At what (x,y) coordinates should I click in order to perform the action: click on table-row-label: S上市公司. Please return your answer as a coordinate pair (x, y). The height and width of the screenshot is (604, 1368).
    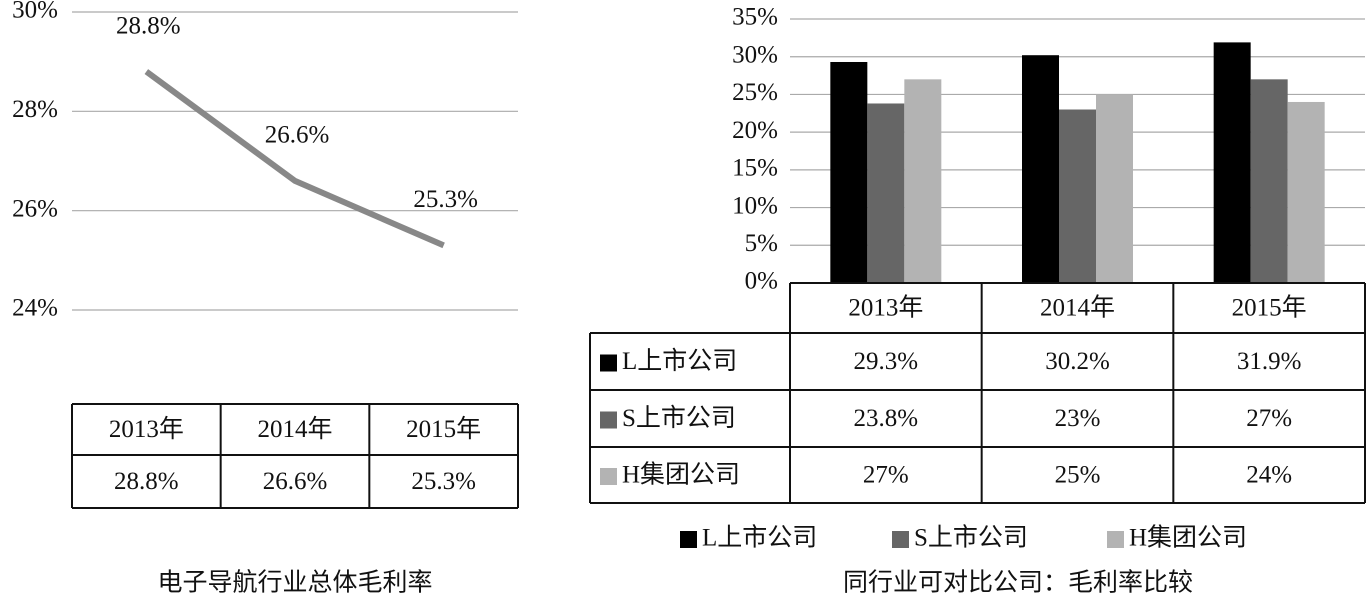
    Looking at the image, I should click on (679, 418).